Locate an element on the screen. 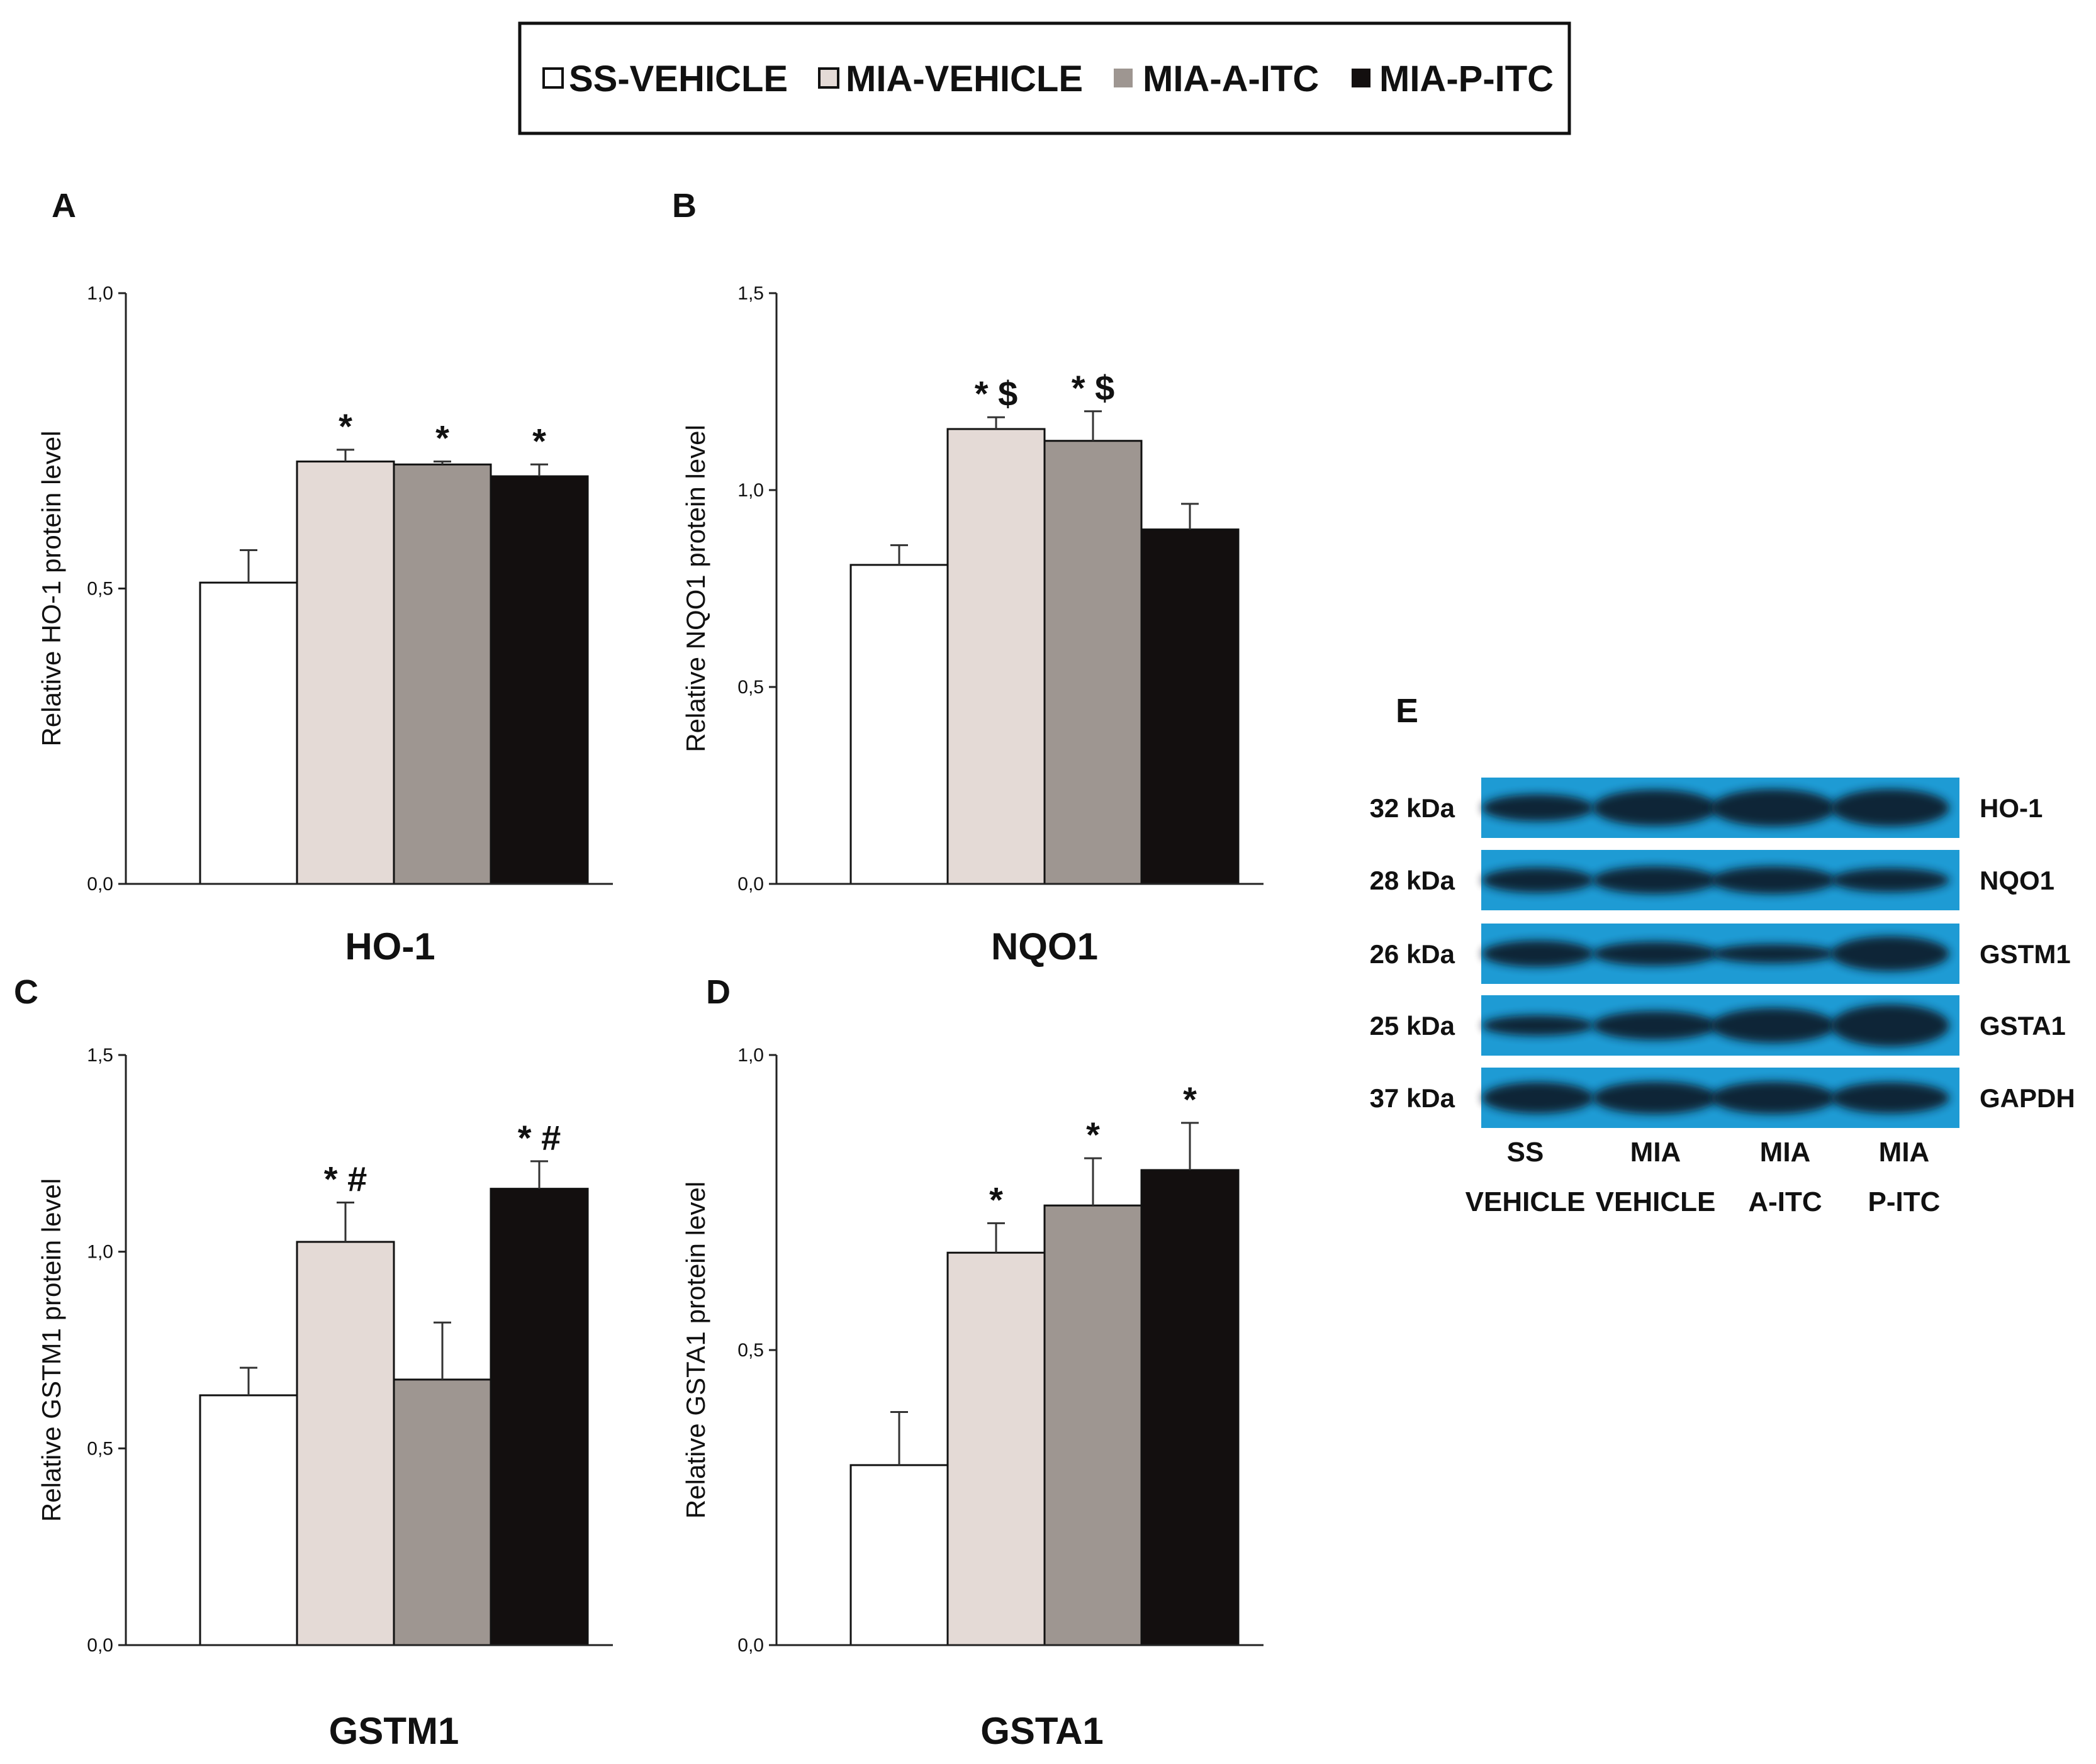  panel-letter-c: C is located at coordinates (26, 992).